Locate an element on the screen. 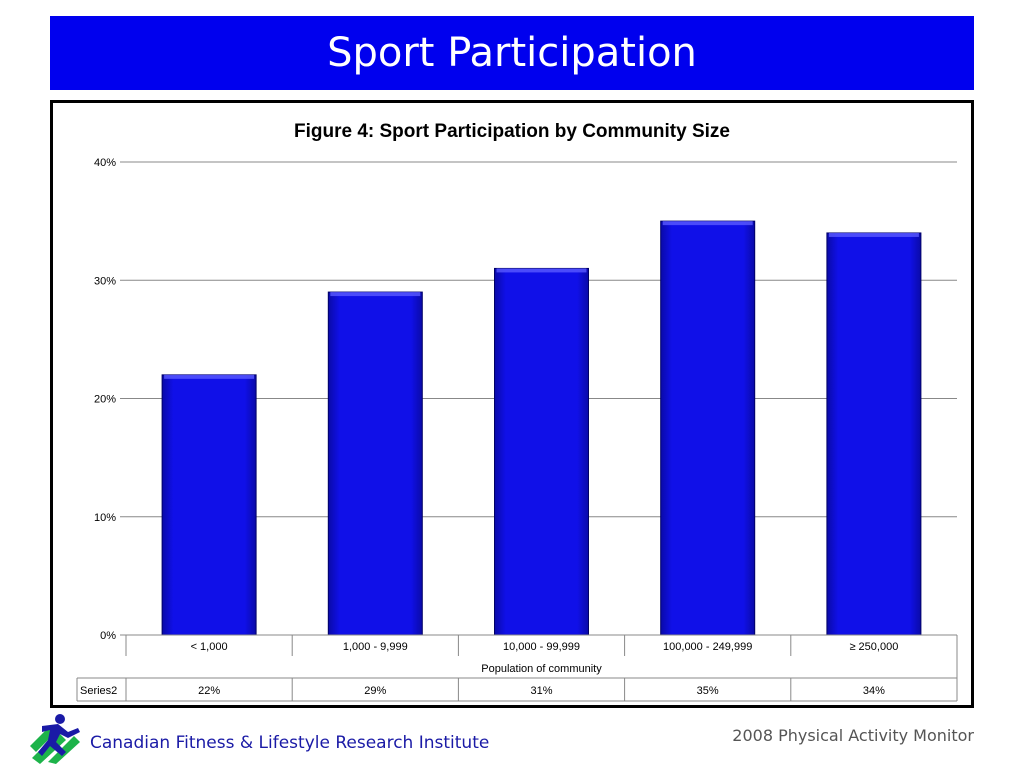 Image resolution: width=1024 pixels, height=768 pixels. report-name: 2008 Physical Activity Monitor is located at coordinates (853, 735).